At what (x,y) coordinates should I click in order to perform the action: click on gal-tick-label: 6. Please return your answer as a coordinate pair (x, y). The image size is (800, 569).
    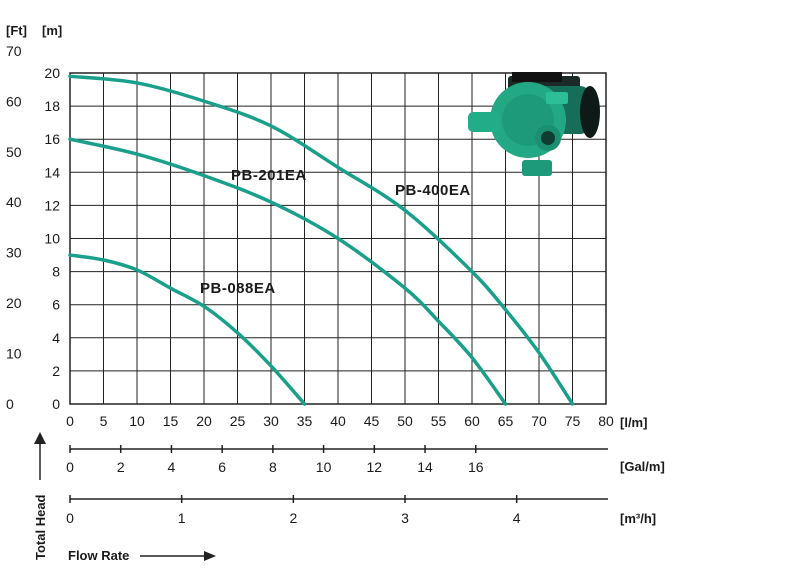
    Looking at the image, I should click on (222, 467).